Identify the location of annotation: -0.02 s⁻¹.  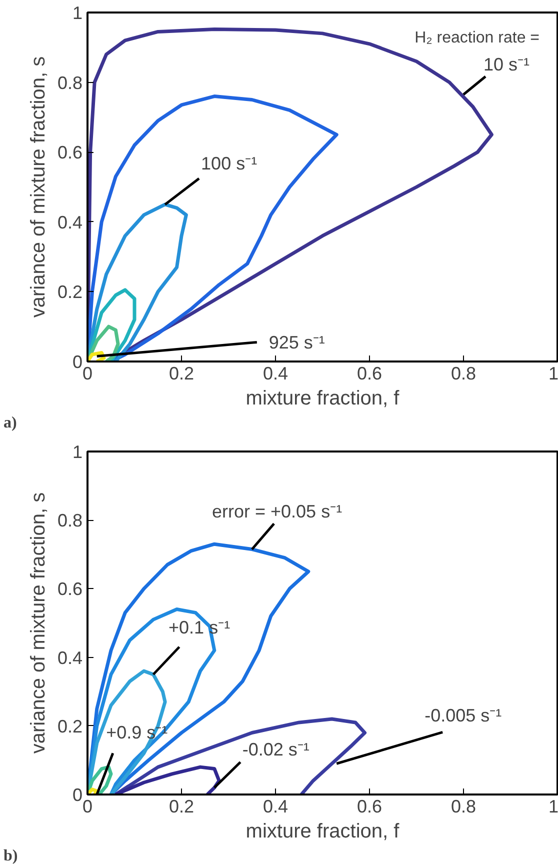
(276, 750).